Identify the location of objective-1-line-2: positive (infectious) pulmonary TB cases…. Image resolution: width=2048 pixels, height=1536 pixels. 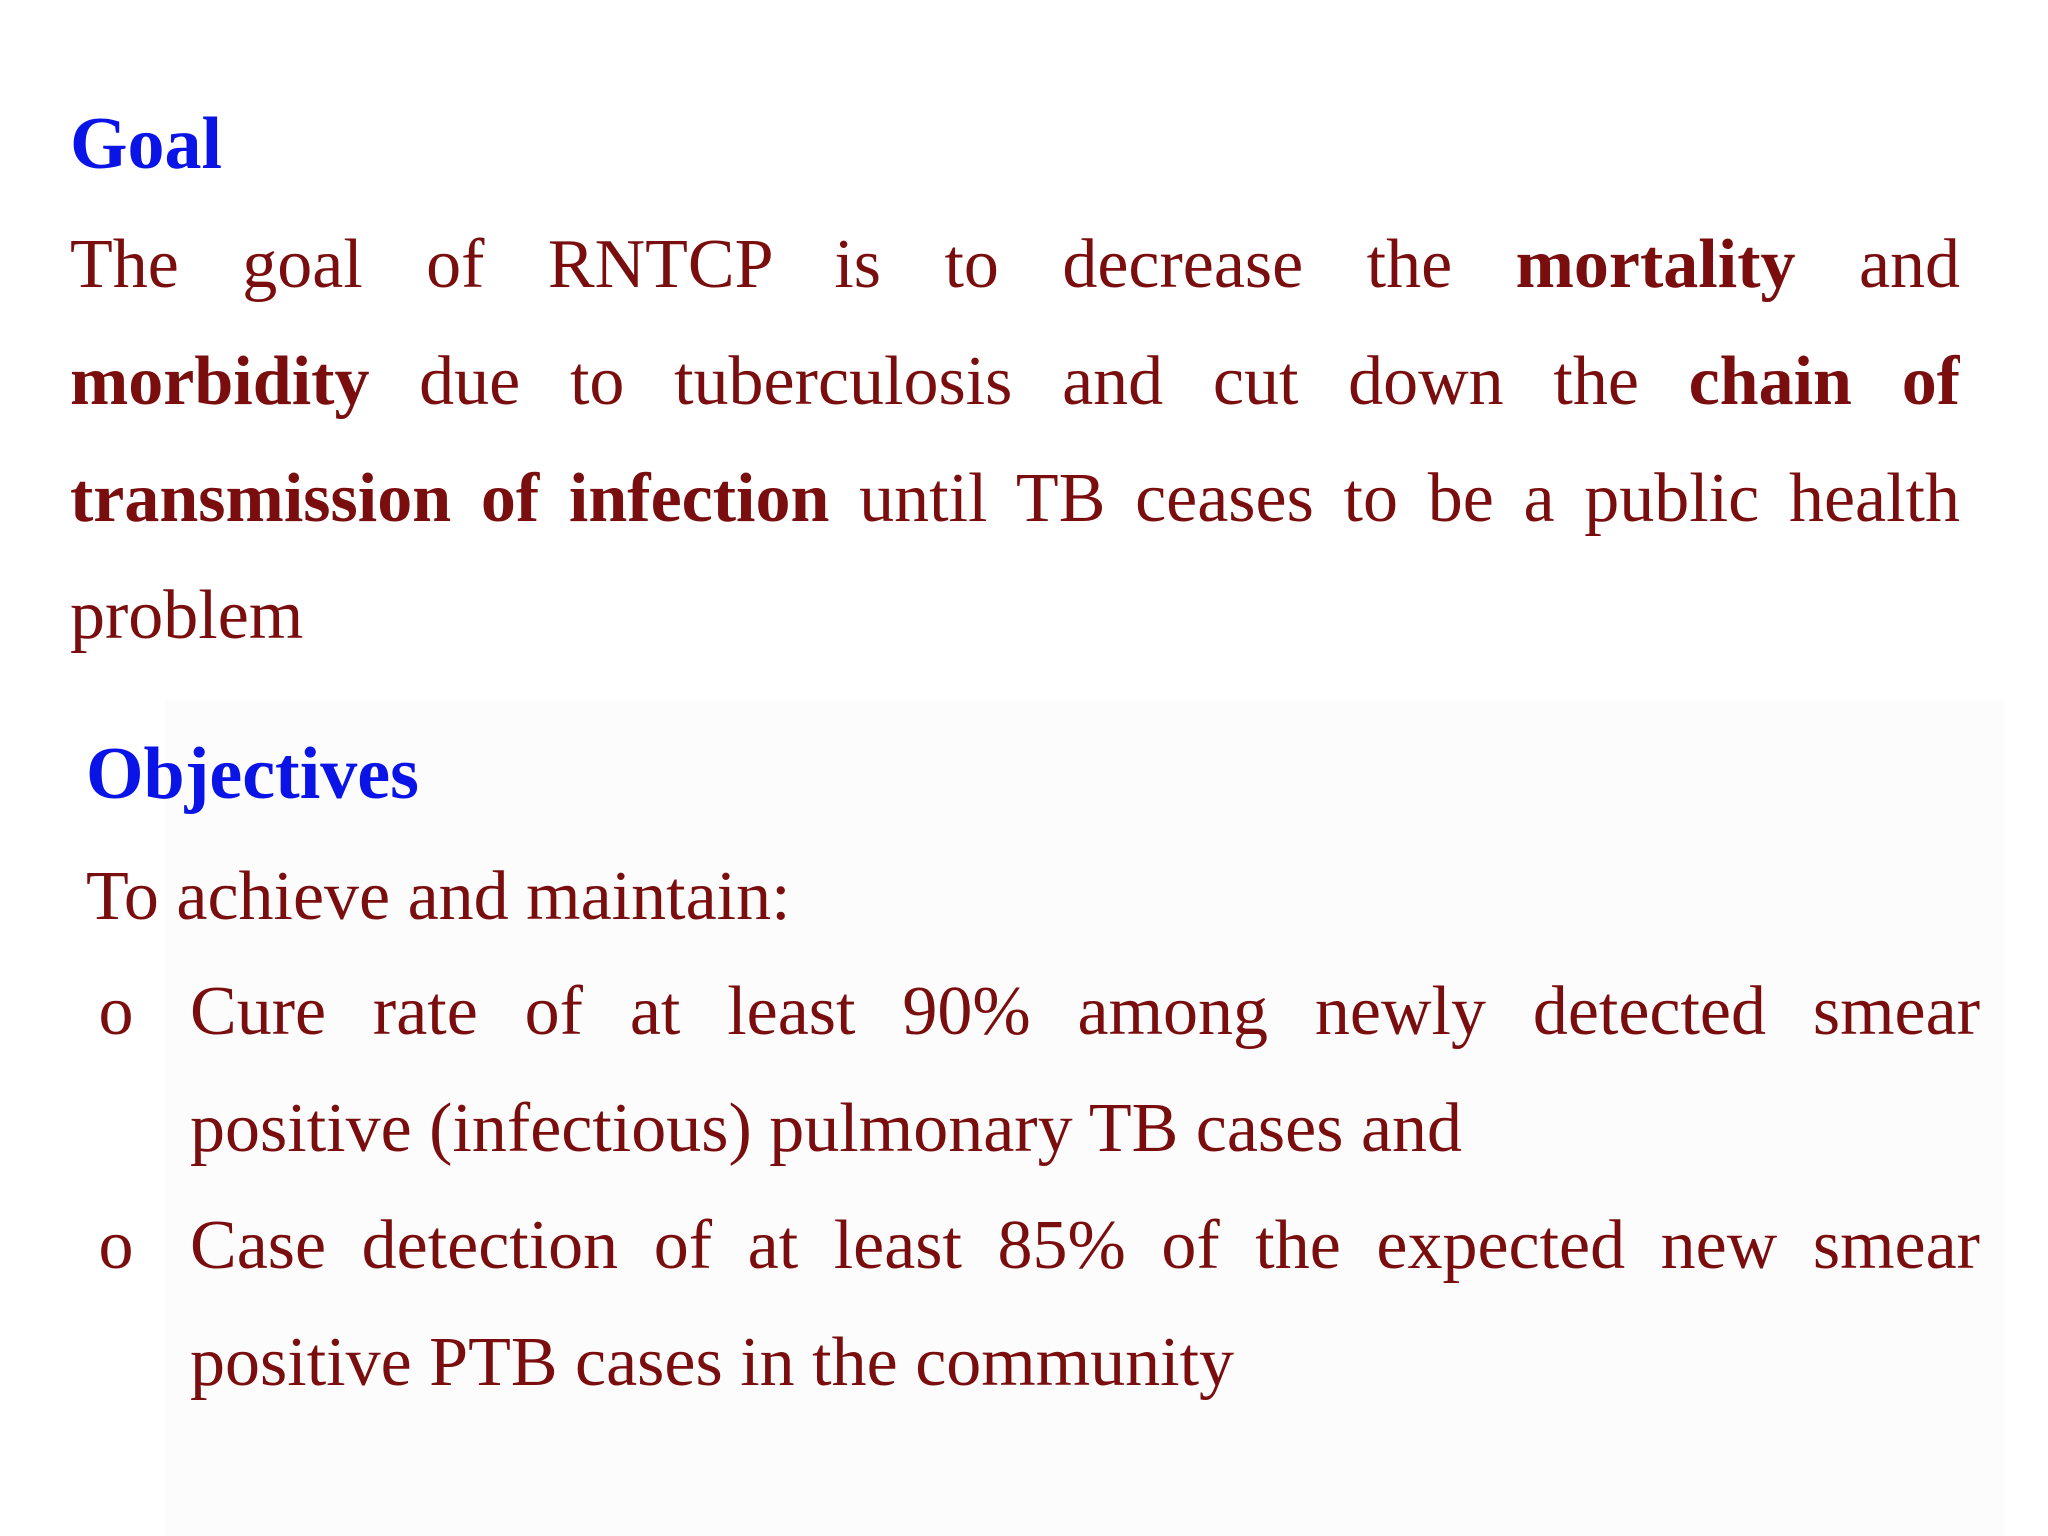
(826, 1128).